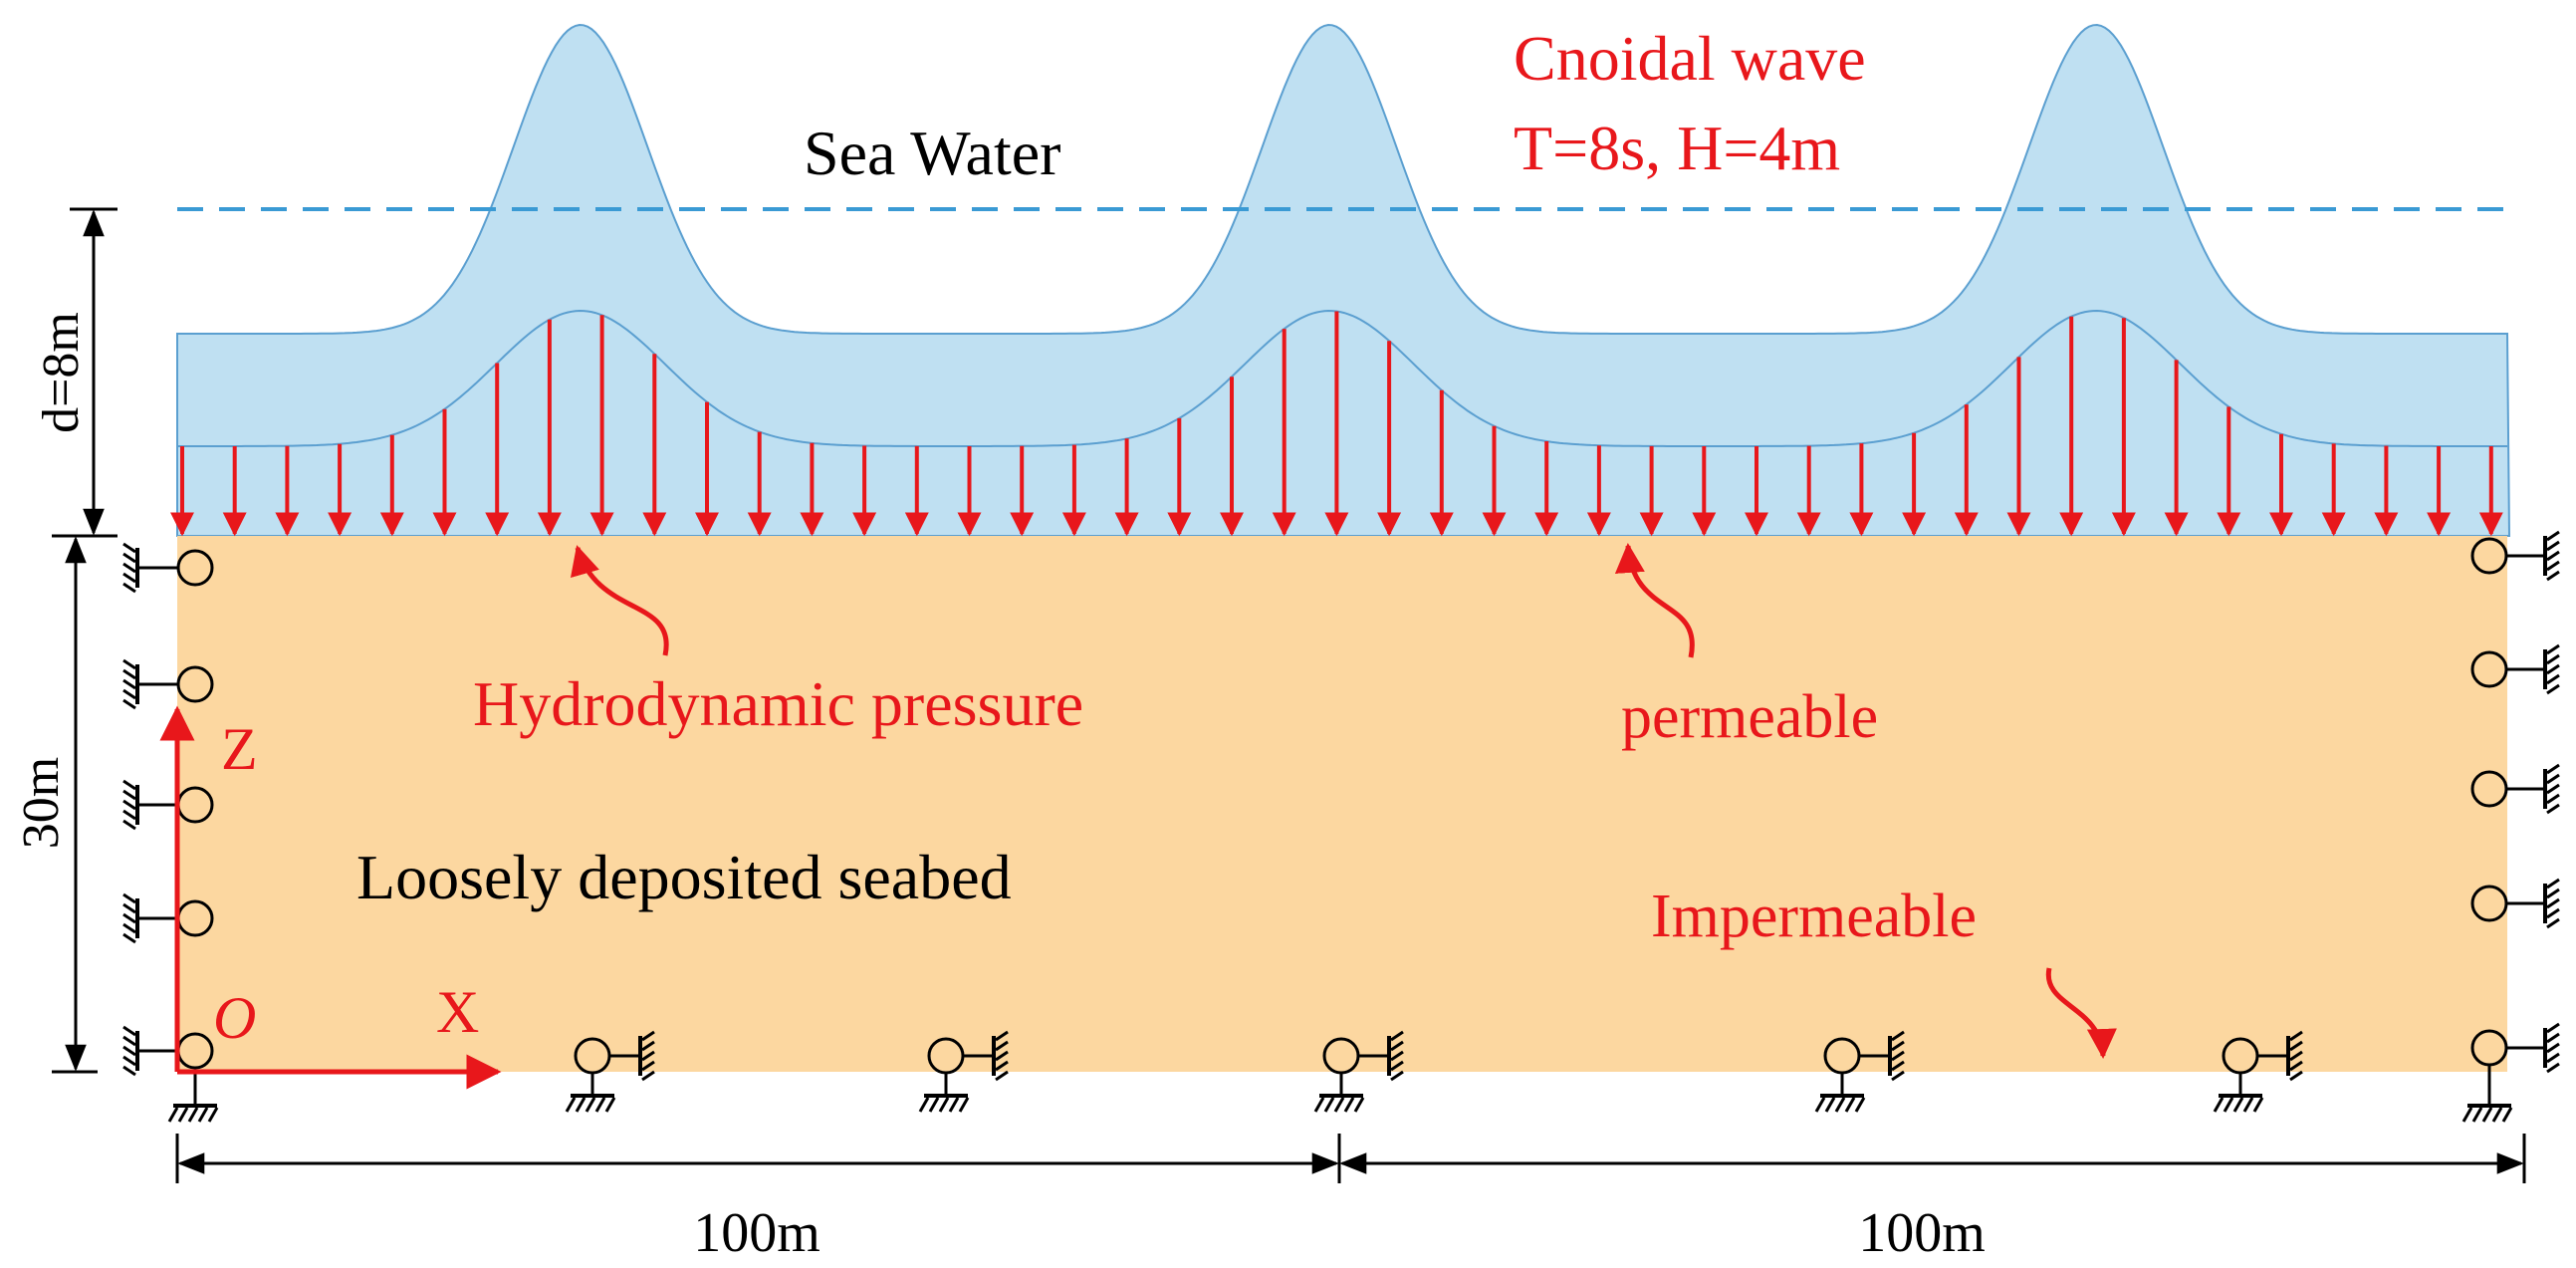  Describe the element at coordinates (1654, 600) in the screenshot. I see `permeable-pointer-arrow` at that location.